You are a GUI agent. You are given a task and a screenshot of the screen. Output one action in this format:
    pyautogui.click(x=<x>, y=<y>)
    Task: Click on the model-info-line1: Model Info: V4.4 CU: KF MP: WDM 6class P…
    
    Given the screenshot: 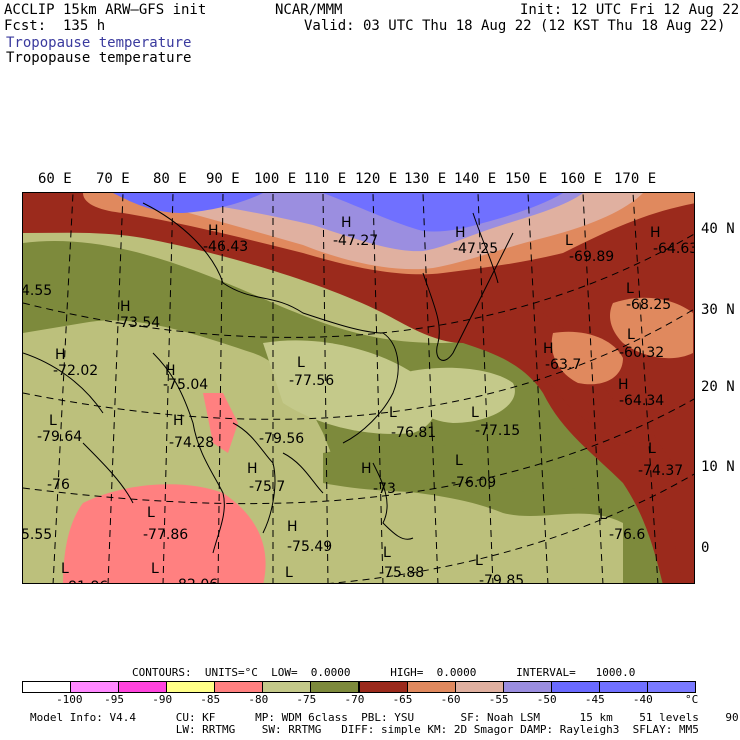 What is the action you would take?
    pyautogui.click(x=385, y=717)
    